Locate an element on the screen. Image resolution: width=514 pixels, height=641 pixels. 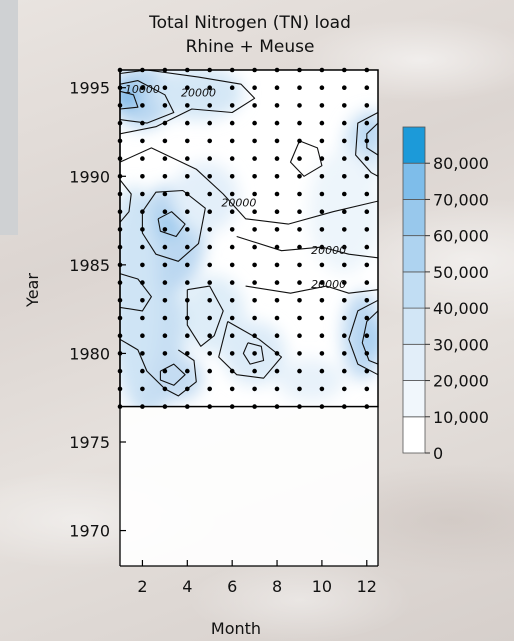
y-tick-label-5: 1995 is located at coordinates (89, 88).